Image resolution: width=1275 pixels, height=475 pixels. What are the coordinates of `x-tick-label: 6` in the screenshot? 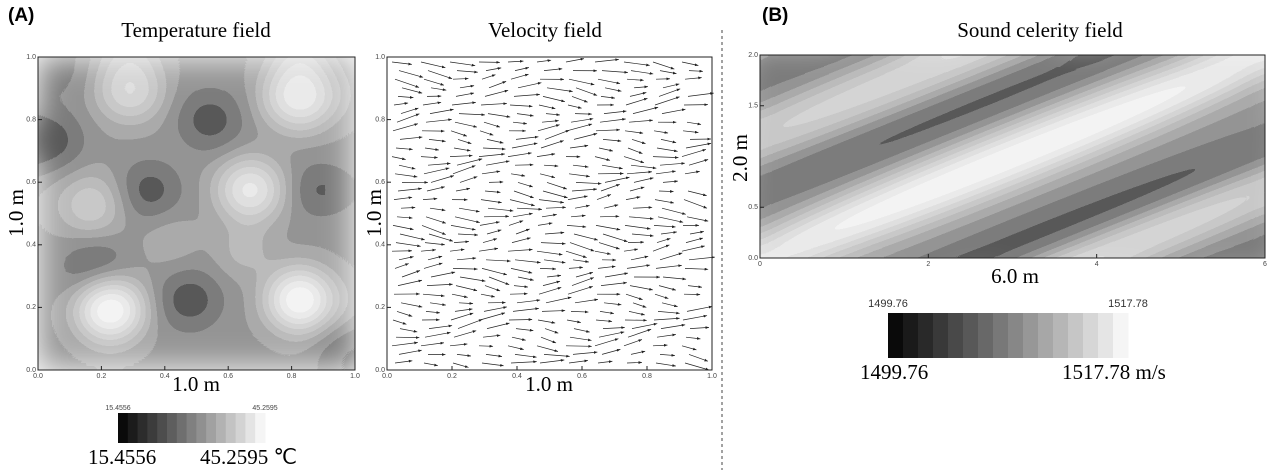 It's located at (1265, 264).